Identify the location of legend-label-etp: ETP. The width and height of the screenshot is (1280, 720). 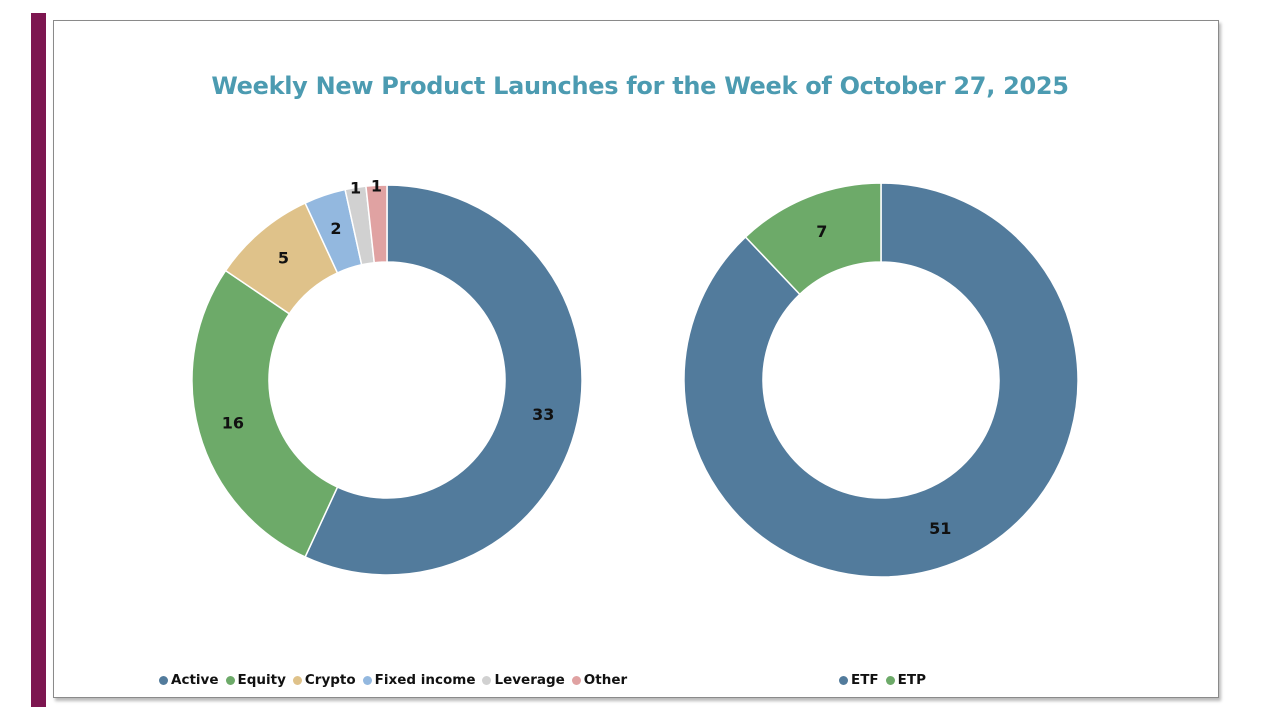
(911, 680).